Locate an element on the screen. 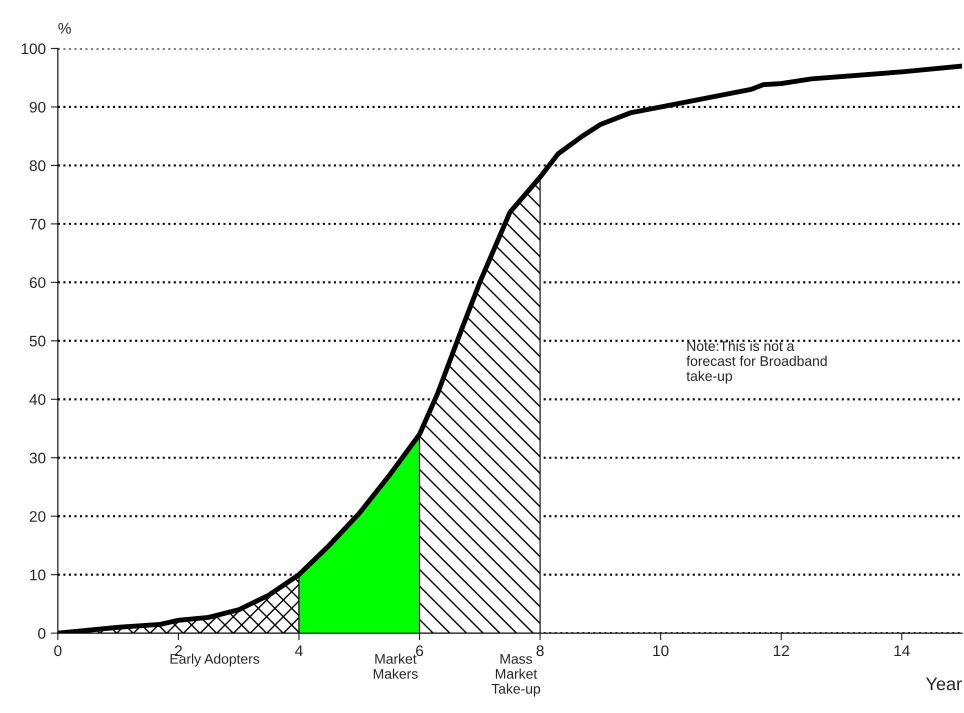 The height and width of the screenshot is (713, 964). y-tick-label: 70 is located at coordinates (38, 224).